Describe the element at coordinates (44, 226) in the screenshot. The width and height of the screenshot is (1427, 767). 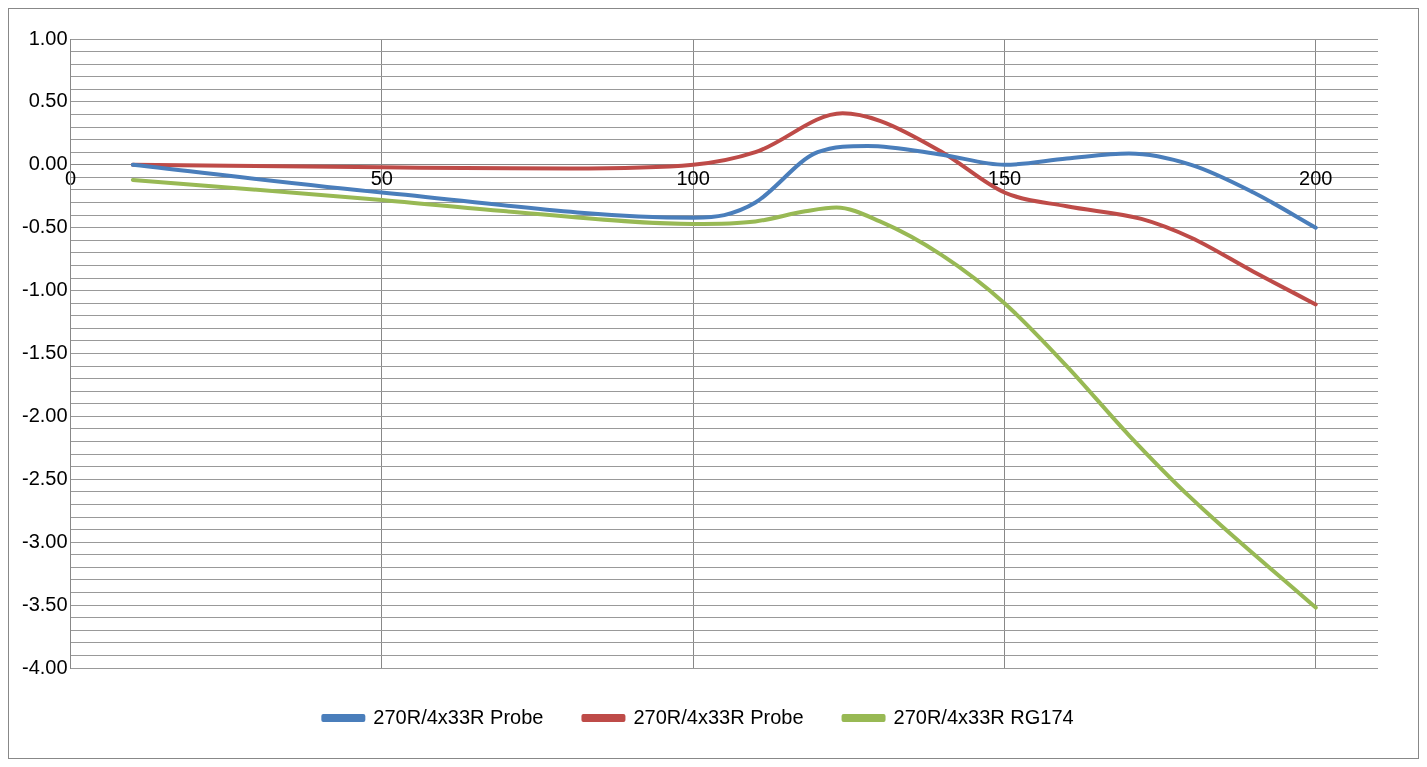
I see `y-tick-label: -0.50` at that location.